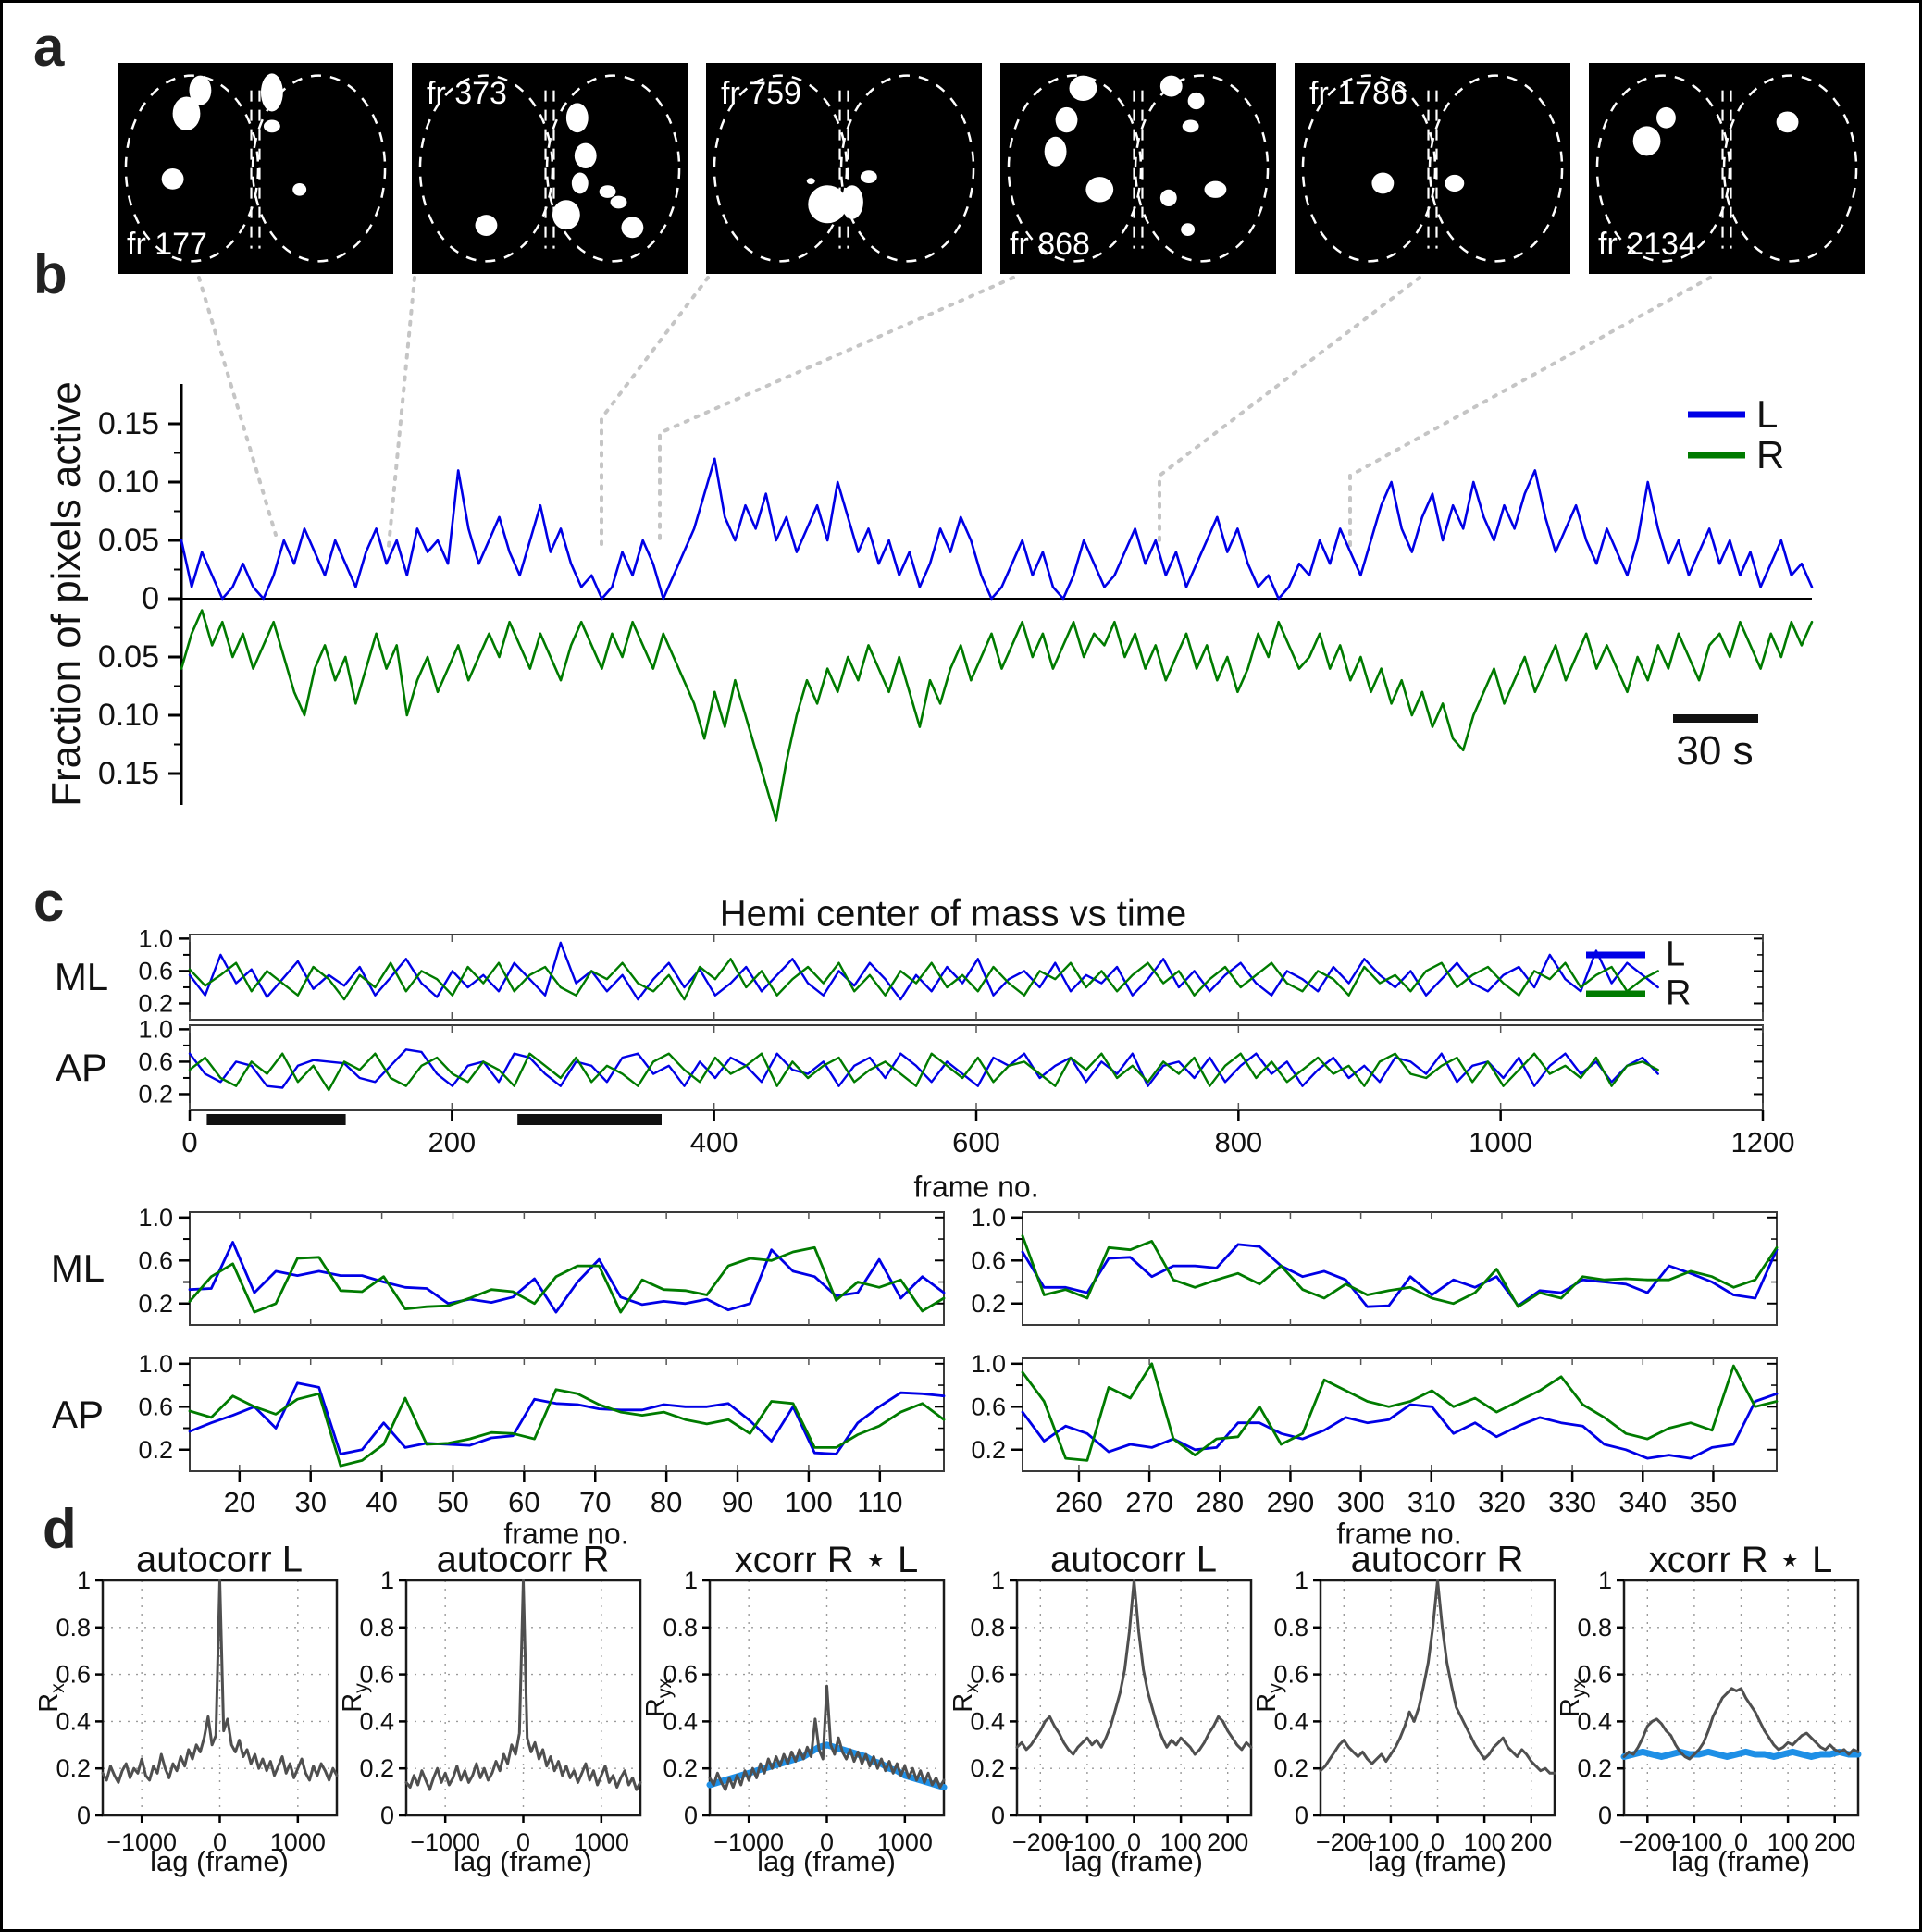 The image size is (1922, 1932). What do you see at coordinates (595, 1502) in the screenshot?
I see `c-zoom-x-tick-label: 70` at bounding box center [595, 1502].